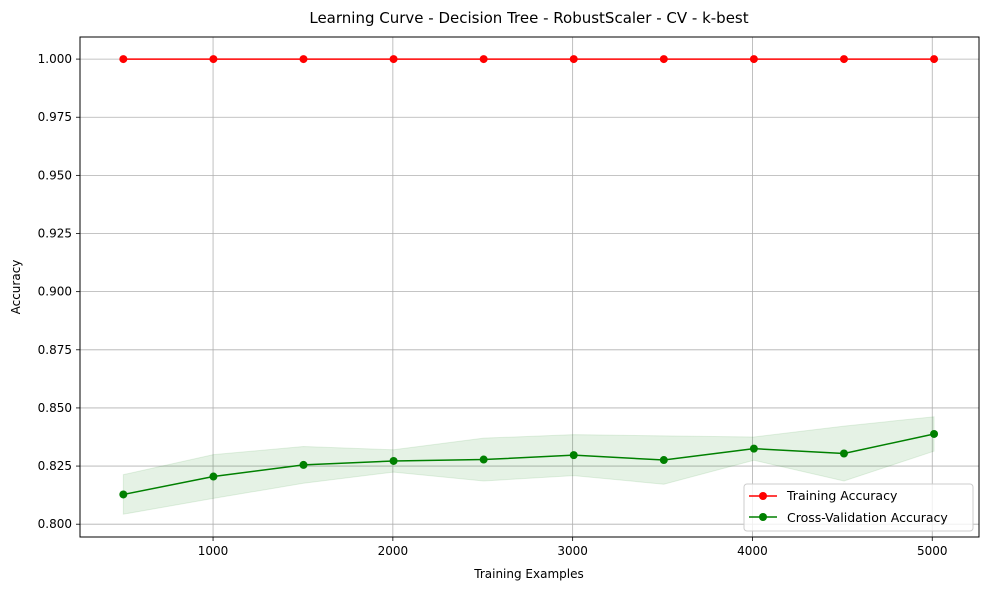 This screenshot has width=989, height=590. What do you see at coordinates (842, 495) in the screenshot?
I see `legend-label-training: Training Accuracy` at bounding box center [842, 495].